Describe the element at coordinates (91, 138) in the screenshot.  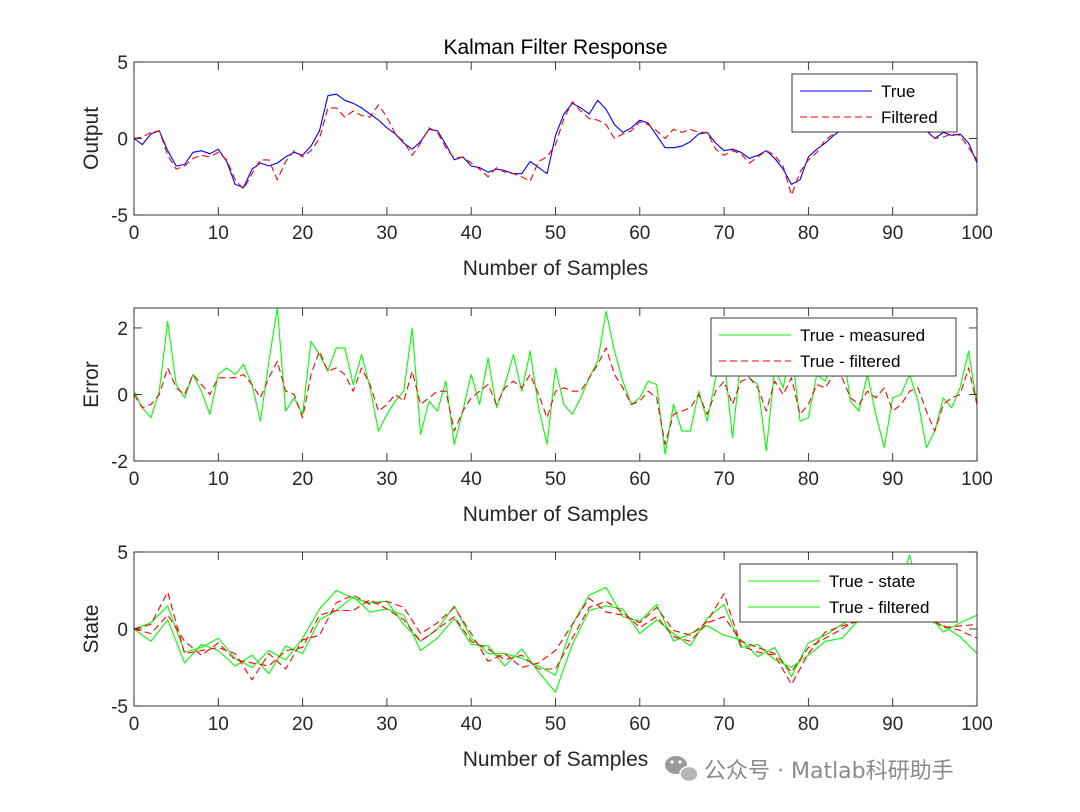
I see `y-axis-label: Output` at that location.